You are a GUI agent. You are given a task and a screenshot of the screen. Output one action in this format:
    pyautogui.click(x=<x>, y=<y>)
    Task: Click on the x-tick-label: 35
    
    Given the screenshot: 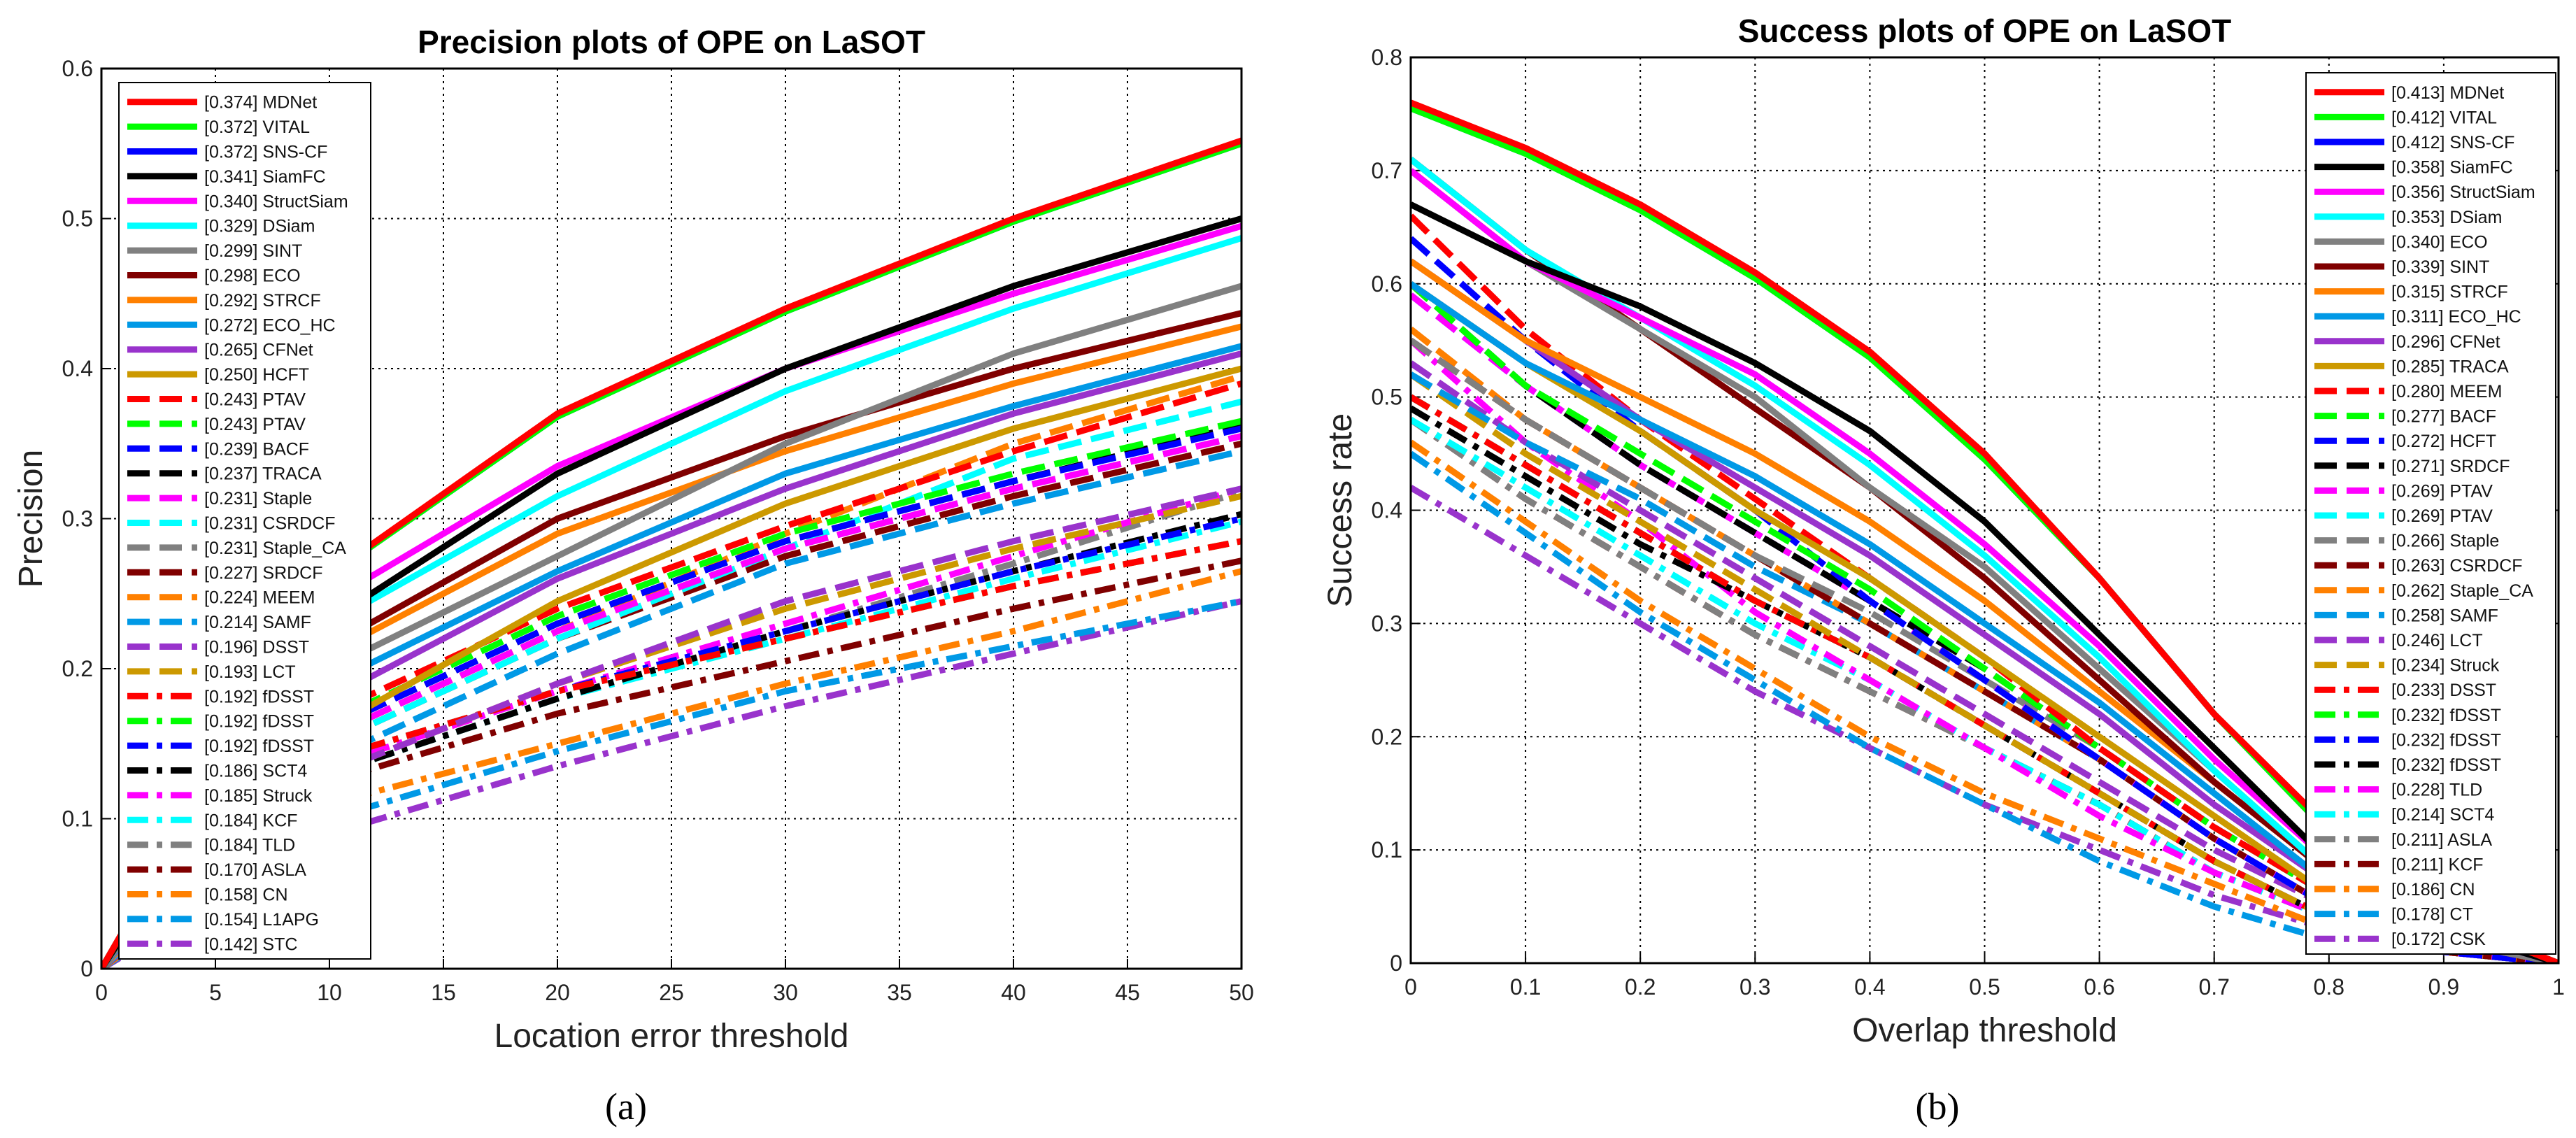 What is the action you would take?
    pyautogui.click(x=899, y=992)
    